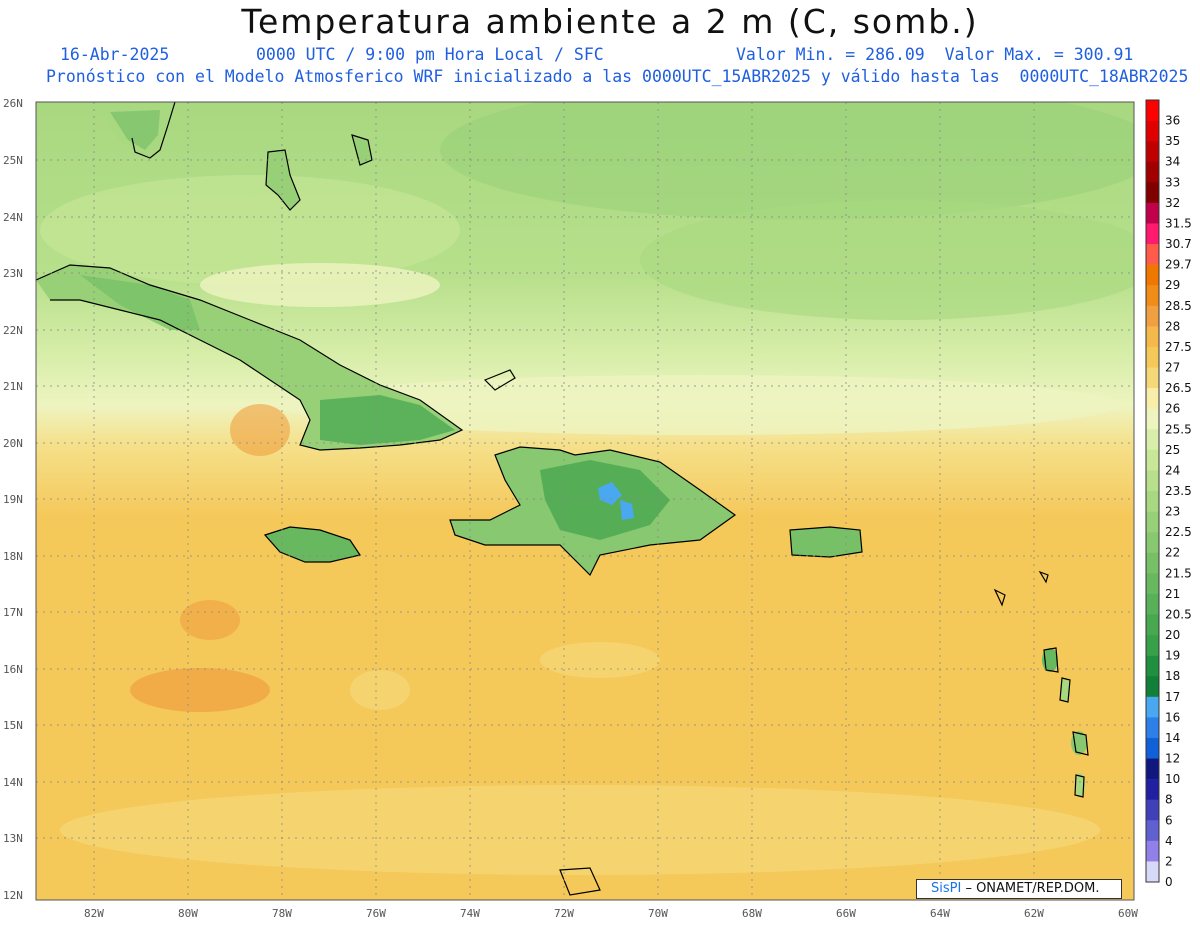  What do you see at coordinates (1178, 244) in the screenshot?
I see `colorbar-label: 30.7` at bounding box center [1178, 244].